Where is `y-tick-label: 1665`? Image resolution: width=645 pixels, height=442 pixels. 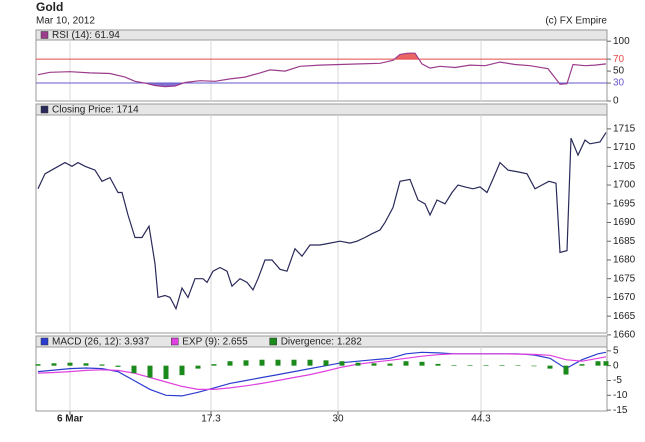 y-tick-label: 1665 is located at coordinates (624, 316).